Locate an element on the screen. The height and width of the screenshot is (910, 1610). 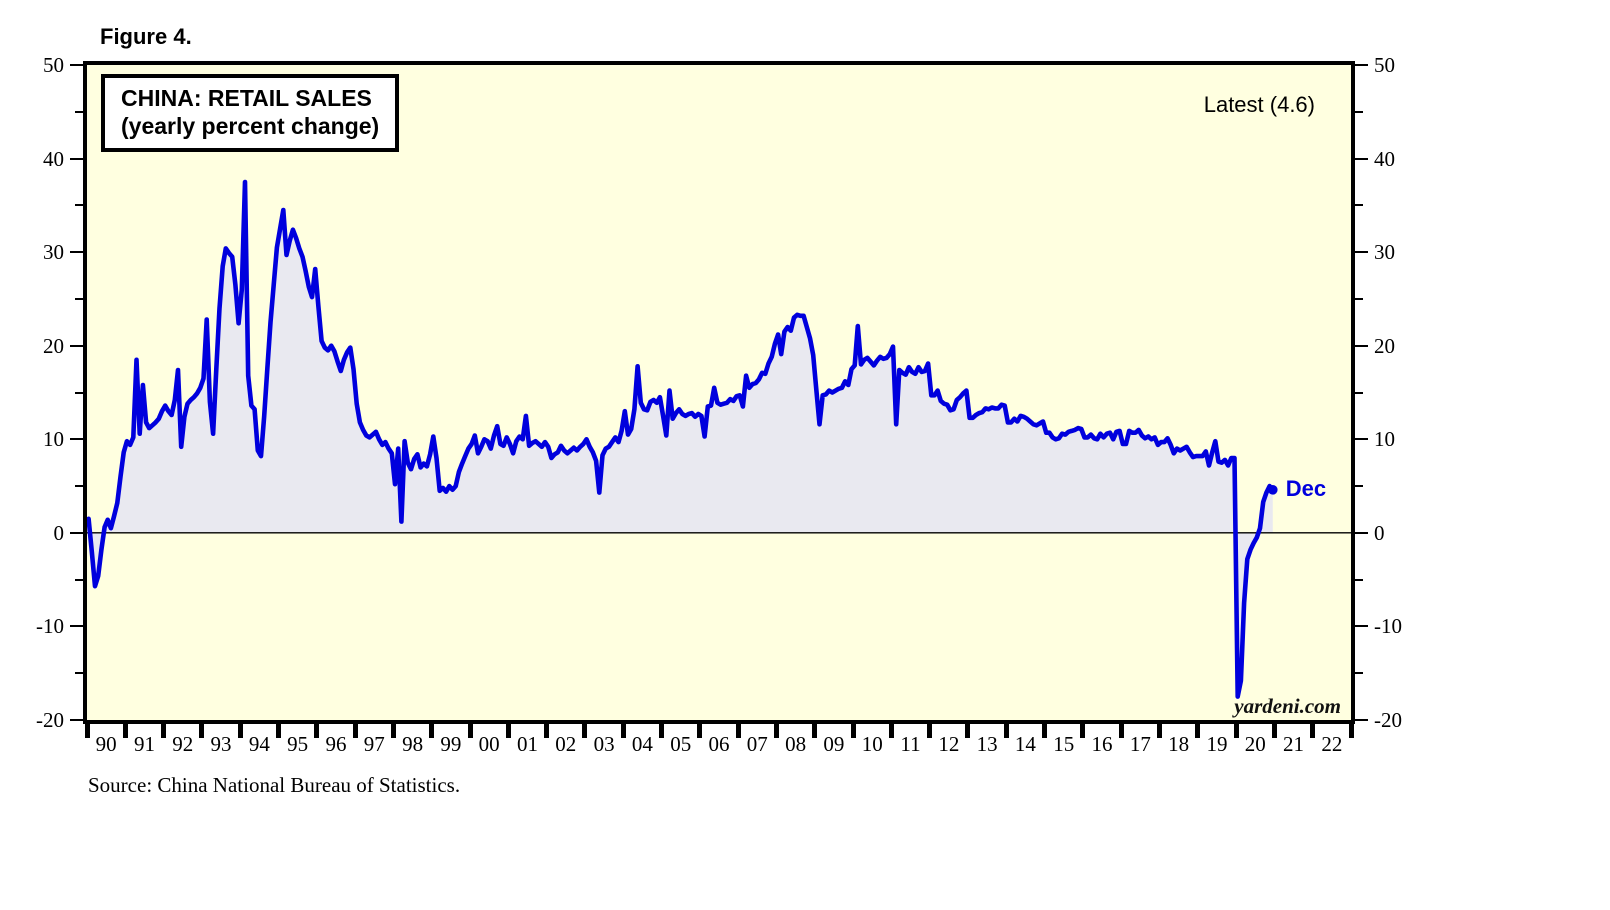
y-axis-label-left: 50 is located at coordinates (53, 65).